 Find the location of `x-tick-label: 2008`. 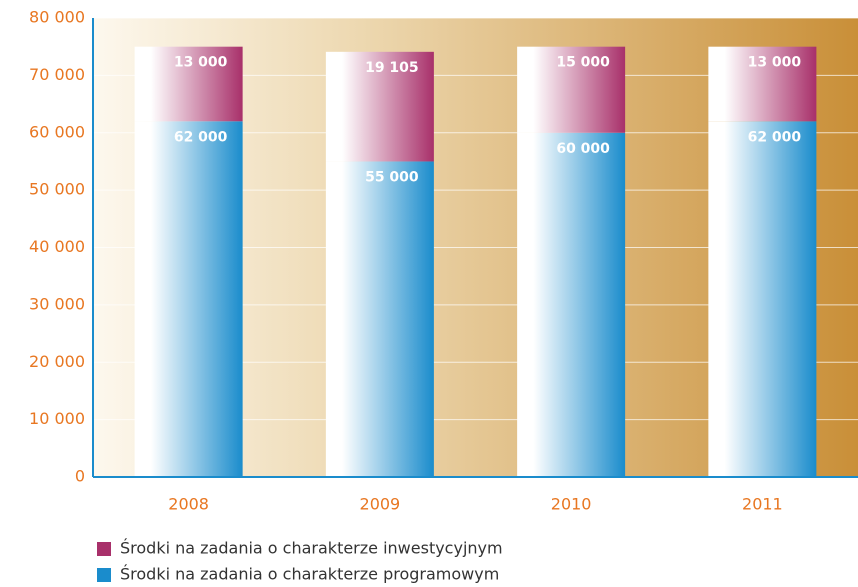

x-tick-label: 2008 is located at coordinates (188, 504).